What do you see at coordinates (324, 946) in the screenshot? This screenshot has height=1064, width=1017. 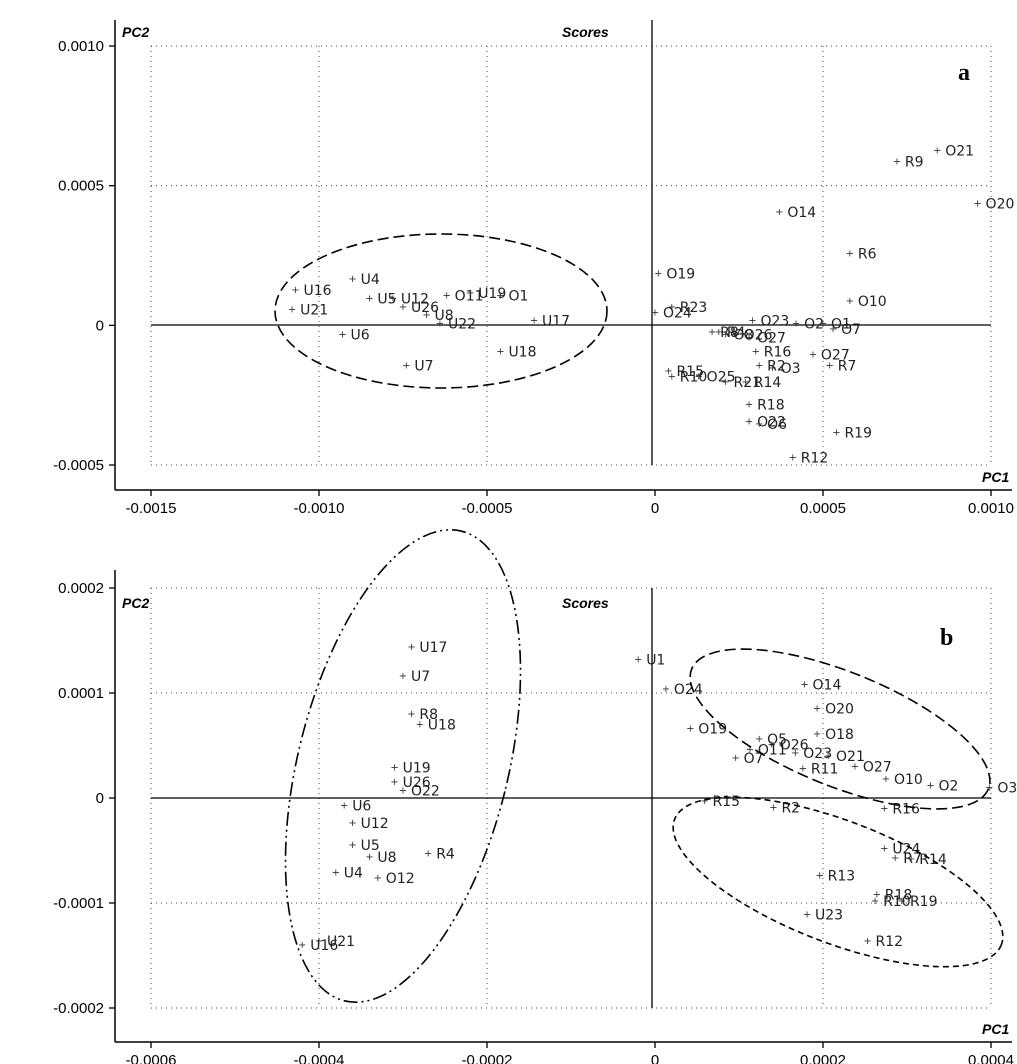 I see `panel-b-point-label: U16` at bounding box center [324, 946].